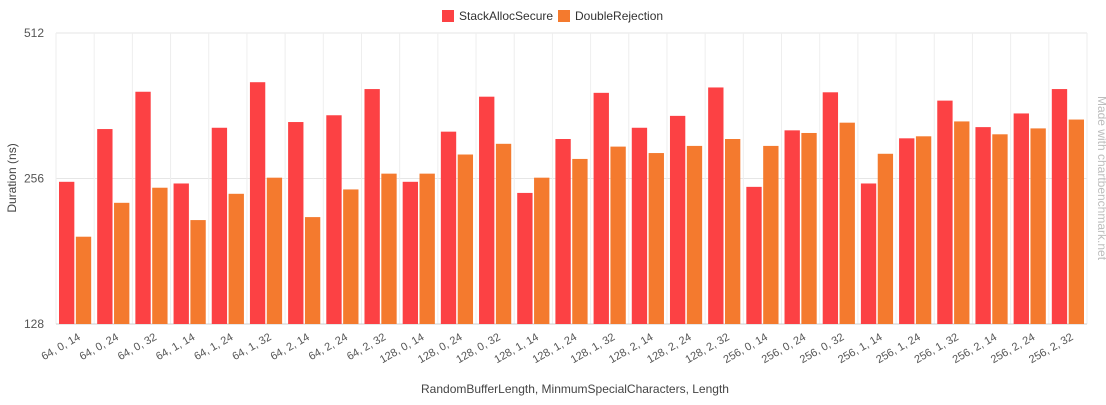 This screenshot has width=1106, height=405. I want to click on x-tick-label: 64, 0, 14, so click(61, 347).